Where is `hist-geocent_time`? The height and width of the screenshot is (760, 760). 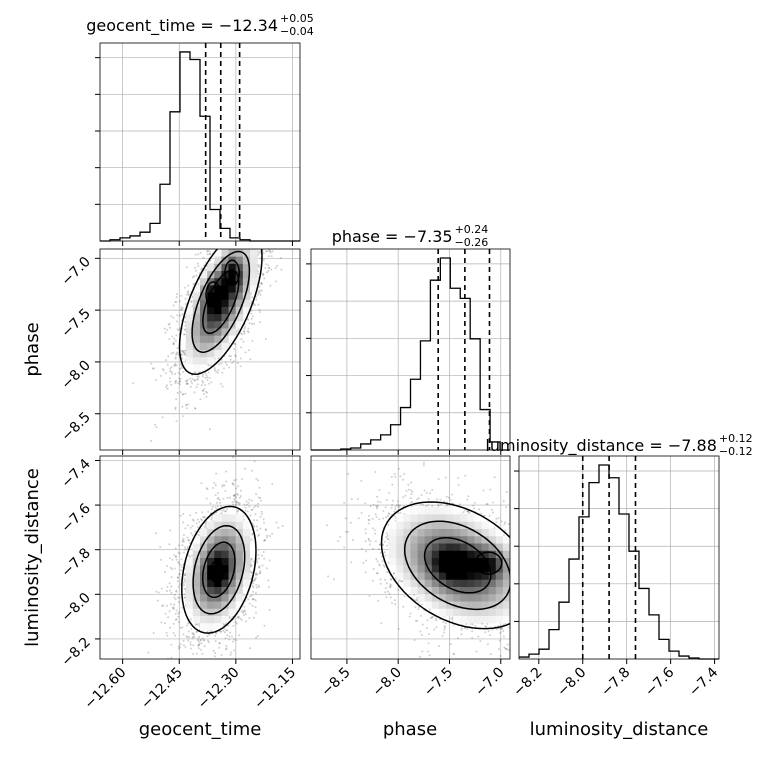 hist-geocent_time is located at coordinates (197, 142).